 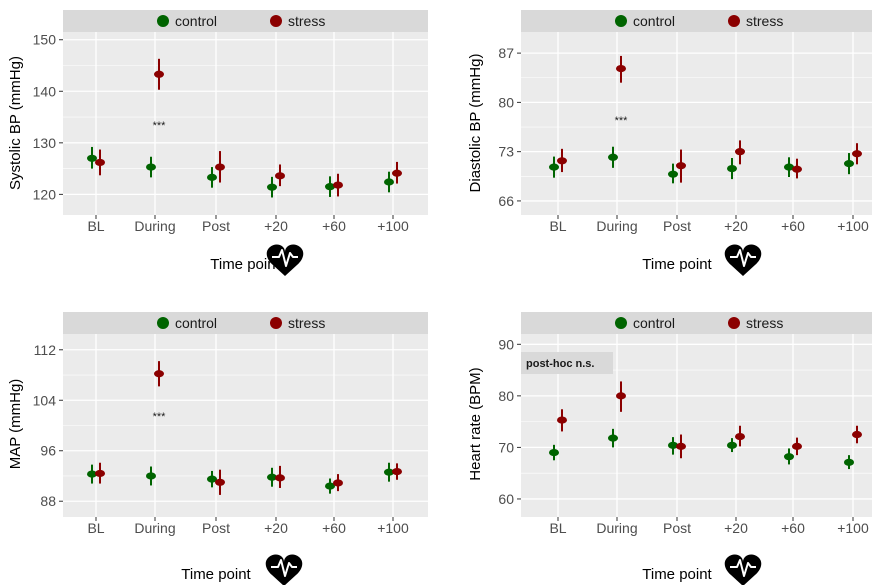 I want to click on y-tick-label: 140, so click(x=45, y=91).